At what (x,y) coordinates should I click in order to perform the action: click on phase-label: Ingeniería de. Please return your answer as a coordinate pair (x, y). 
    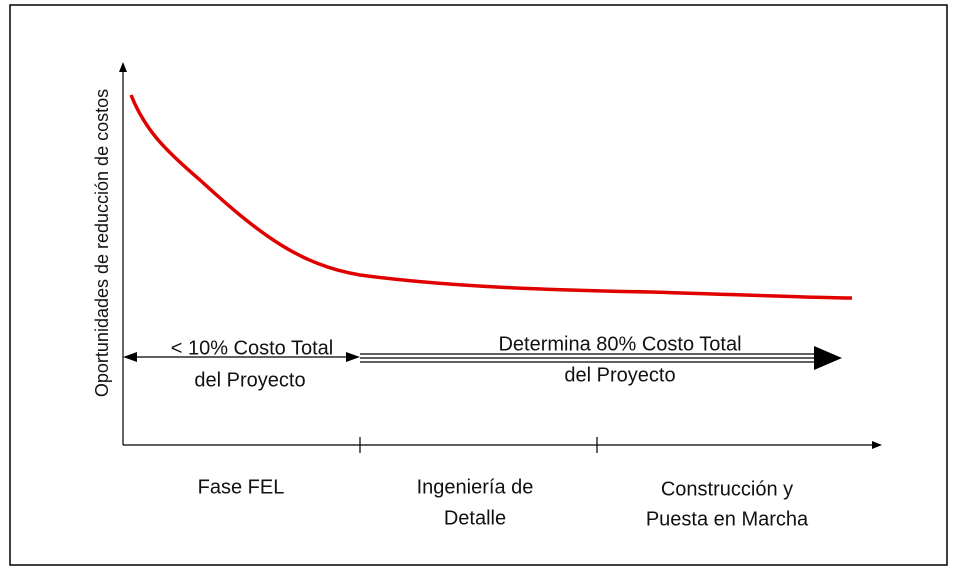
    Looking at the image, I should click on (475, 487).